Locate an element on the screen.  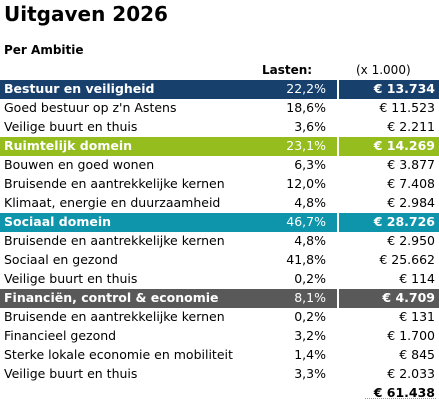
row-label: Financieel gezond is located at coordinates (60, 335).